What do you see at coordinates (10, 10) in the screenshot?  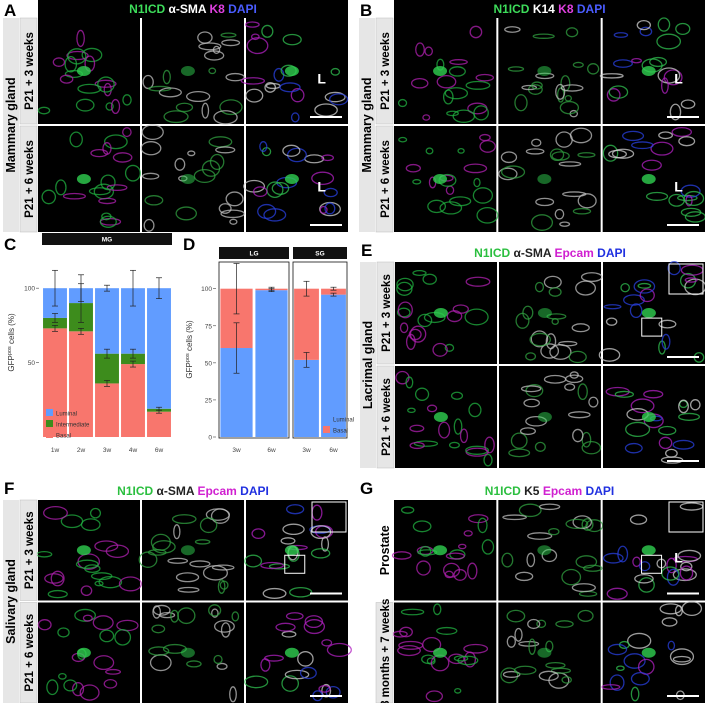 I see `panel-letter: A` at bounding box center [10, 10].